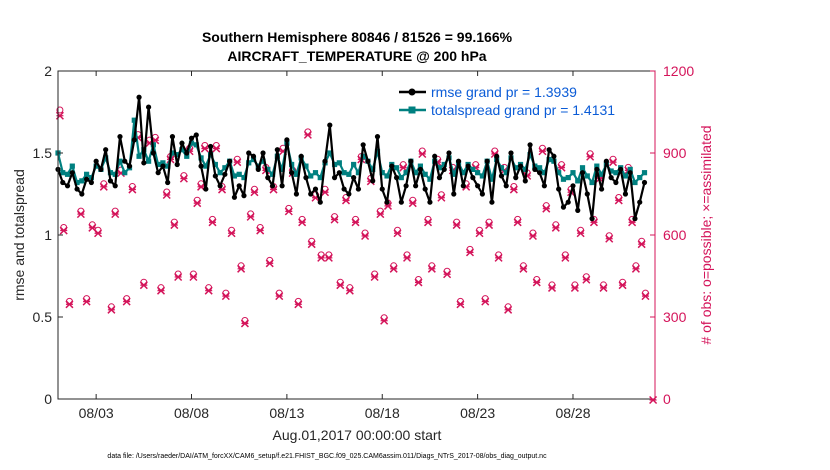 The image size is (830, 470). Describe the element at coordinates (96, 413) in the screenshot. I see `x-tick-label: 08/03` at that location.